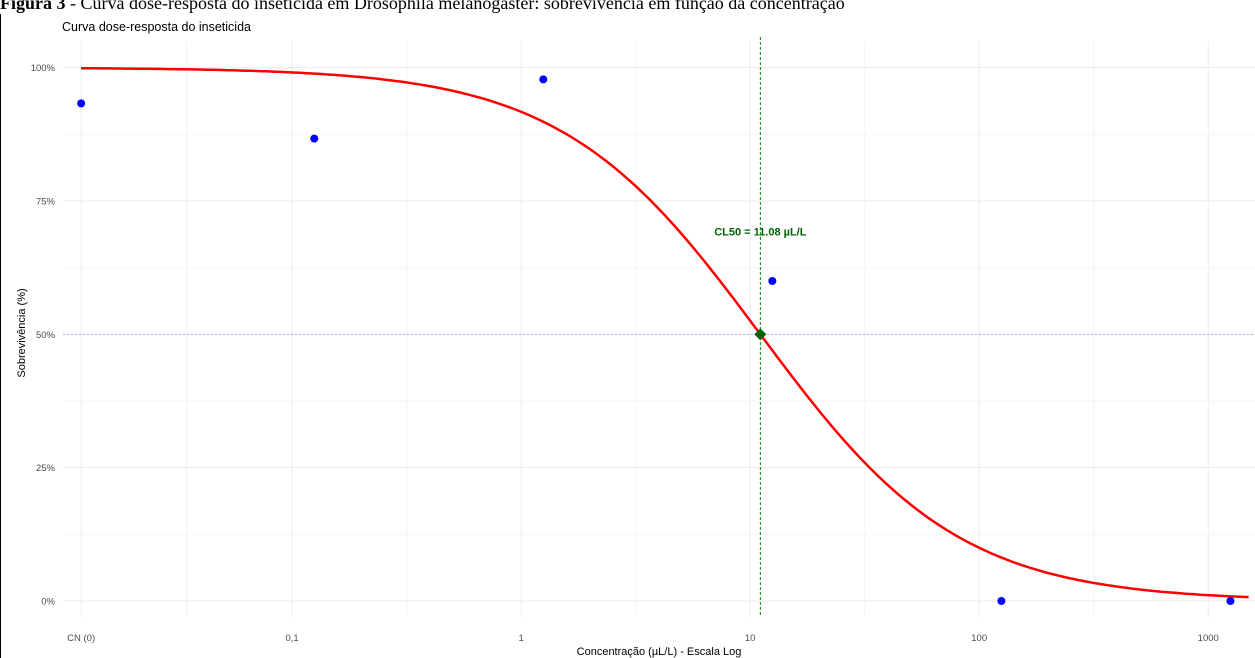 The image size is (1255, 658). What do you see at coordinates (33, 6) in the screenshot?
I see `figure-caption-label: Figura 3` at bounding box center [33, 6].